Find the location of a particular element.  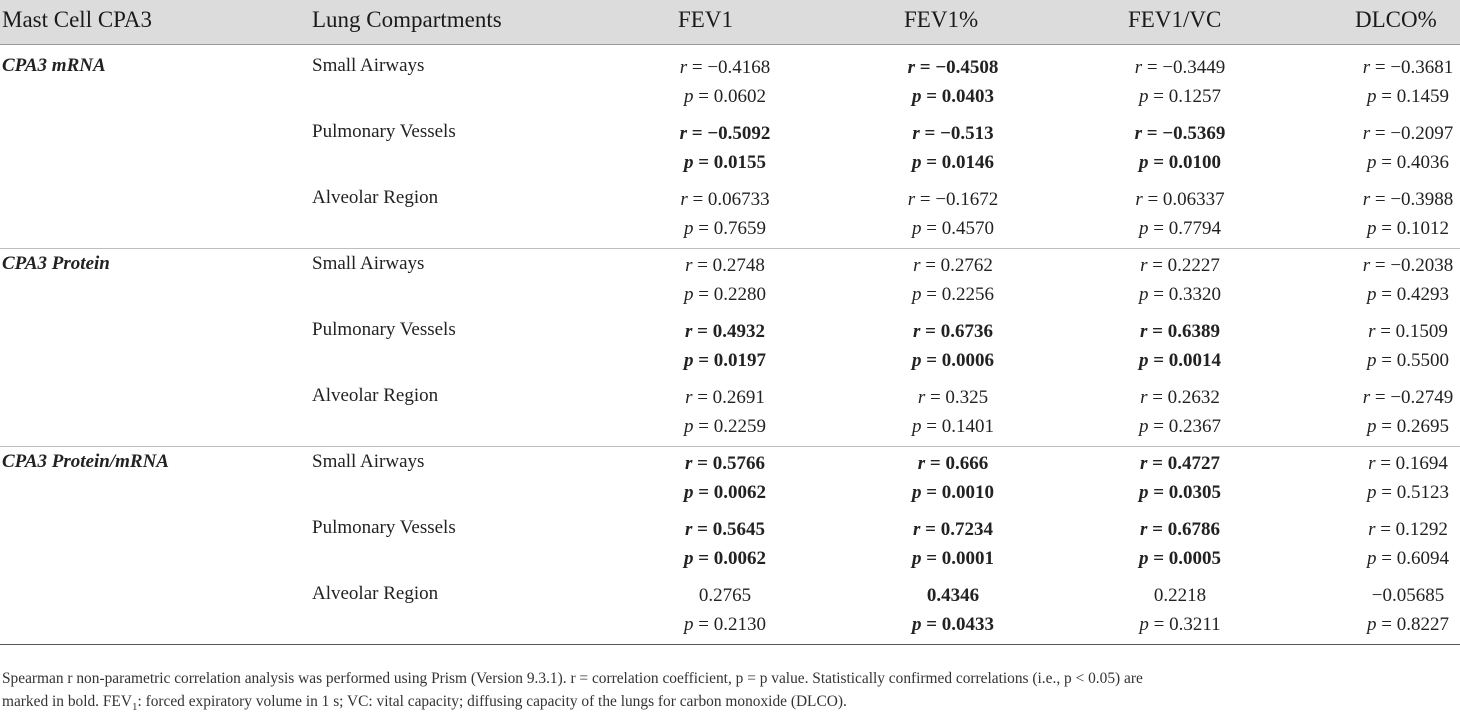

cell-fev1-vc: r = 0.06337 p = 0.7794 is located at coordinates (1180, 214).